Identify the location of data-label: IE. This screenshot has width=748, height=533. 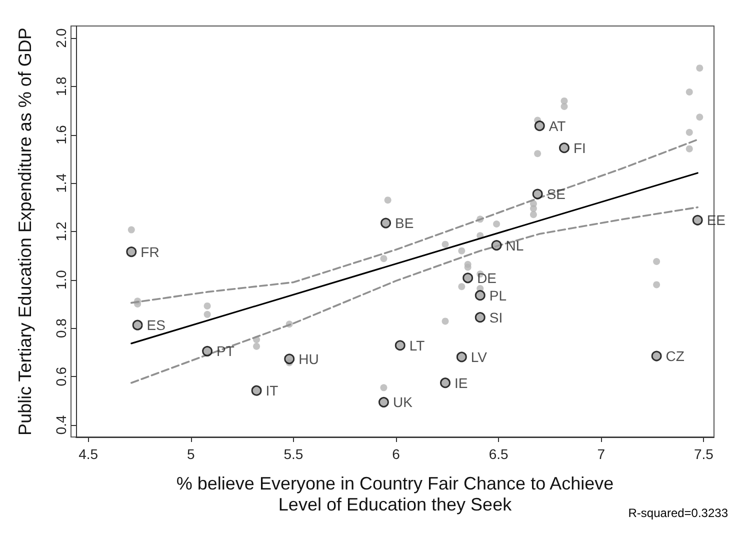
(461, 382).